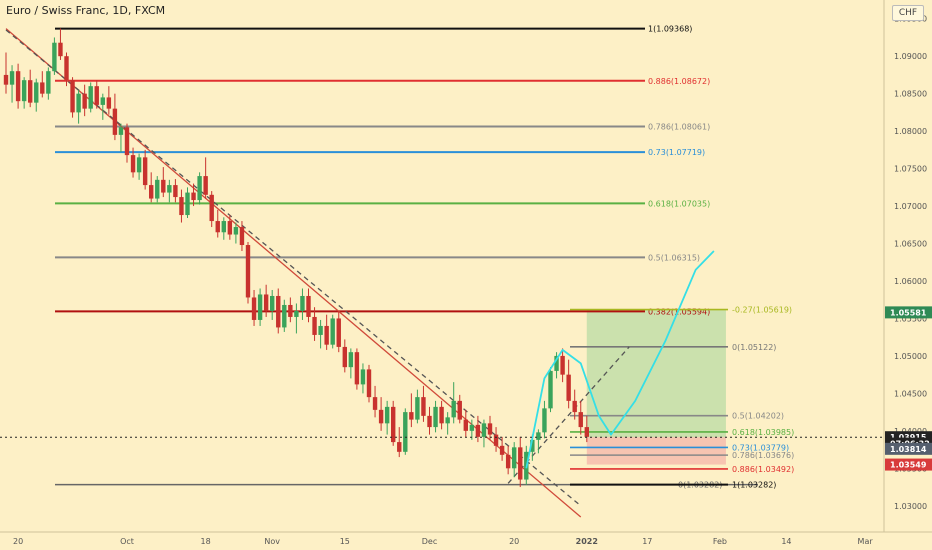 Image resolution: width=932 pixels, height=550 pixels. I want to click on projection-curve, so click(620, 359).